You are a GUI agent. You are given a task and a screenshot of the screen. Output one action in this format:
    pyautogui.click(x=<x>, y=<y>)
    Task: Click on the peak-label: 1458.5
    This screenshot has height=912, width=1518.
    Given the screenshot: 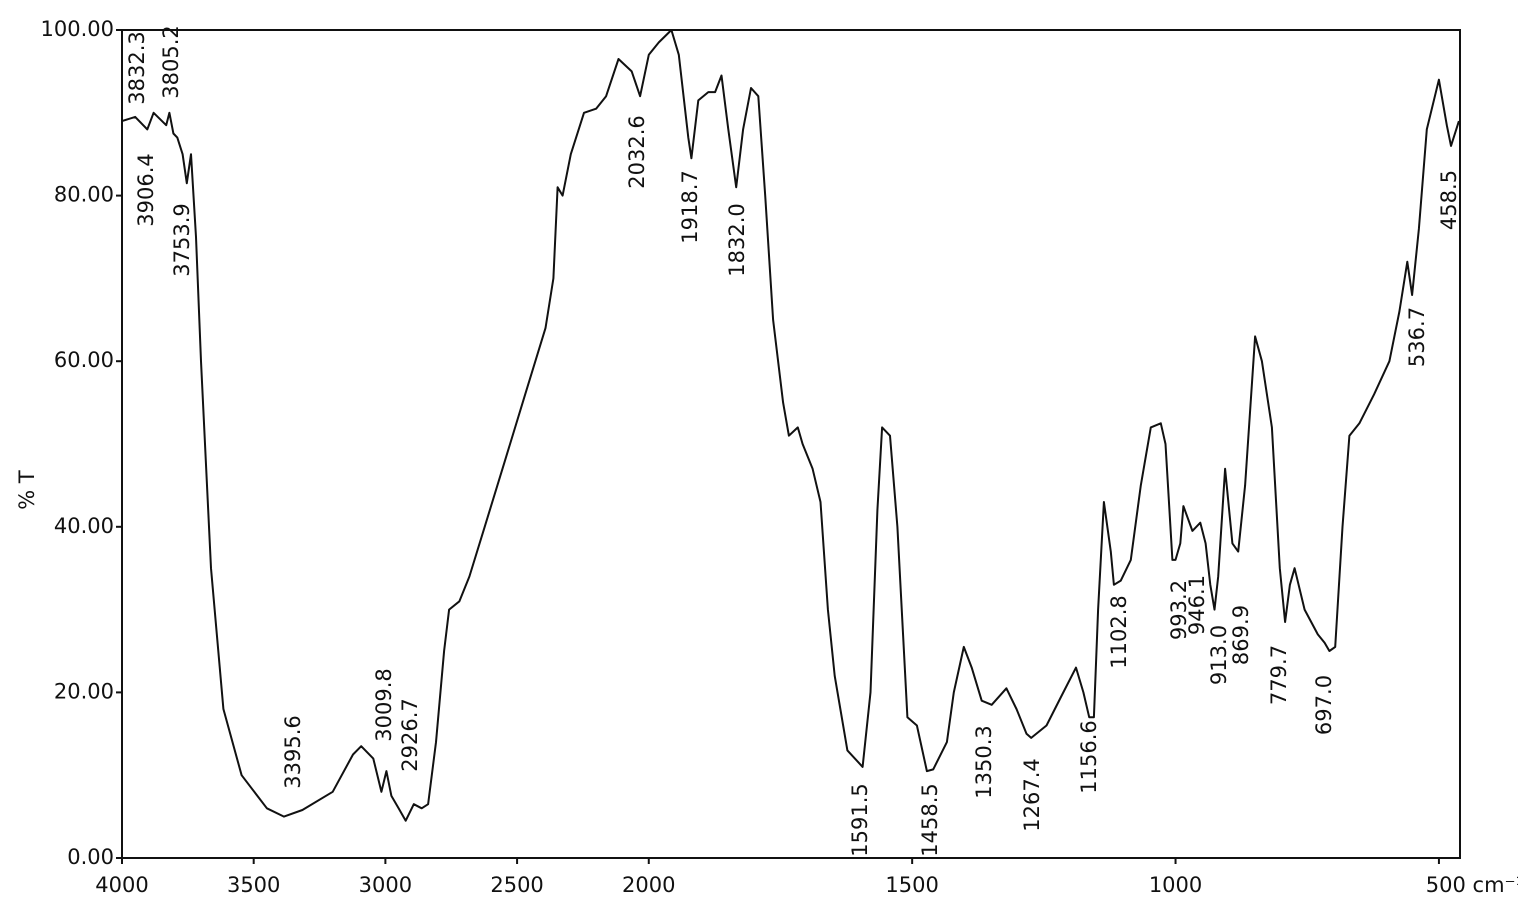 What is the action you would take?
    pyautogui.click(x=930, y=819)
    